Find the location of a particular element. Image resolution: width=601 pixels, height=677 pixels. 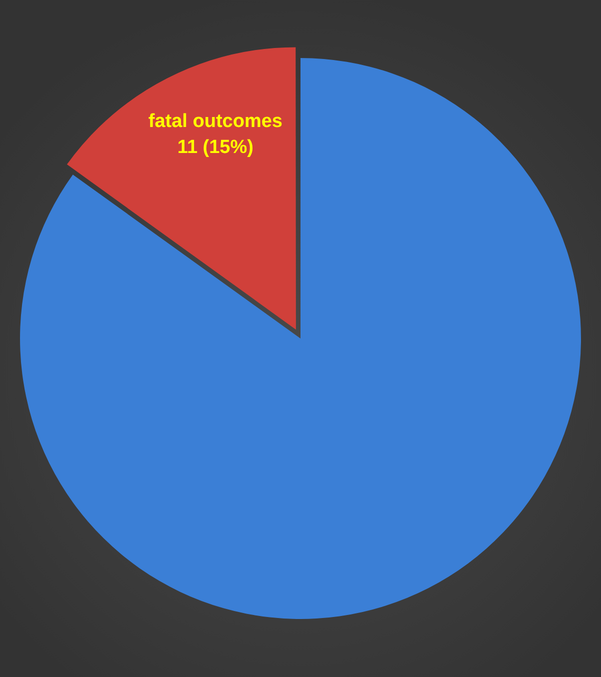

data-label: 11 (15%) is located at coordinates (215, 147).